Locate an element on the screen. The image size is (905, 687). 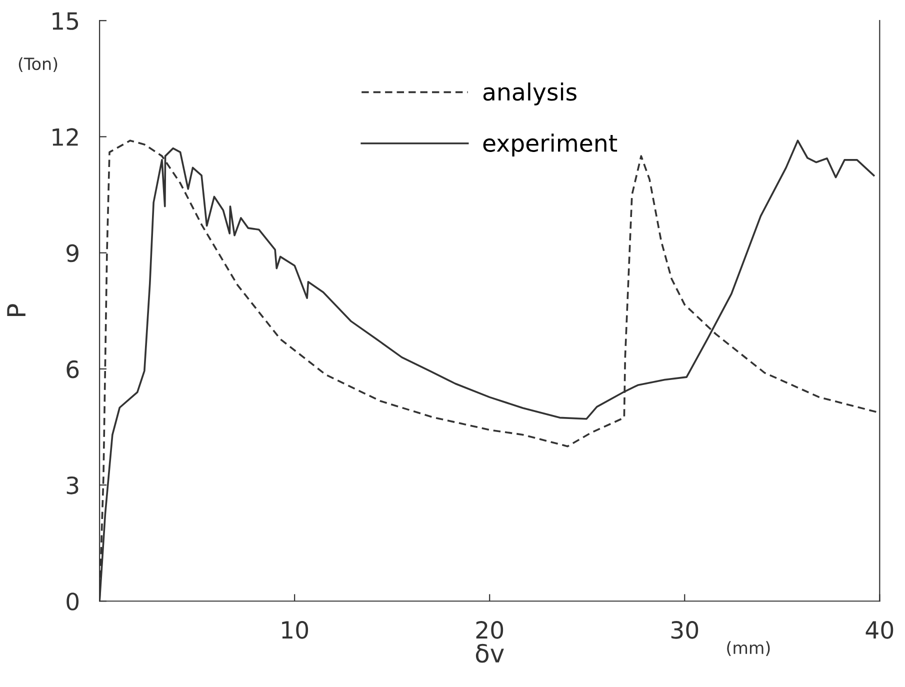
y-tick-label: 0 is located at coordinates (72, 601).